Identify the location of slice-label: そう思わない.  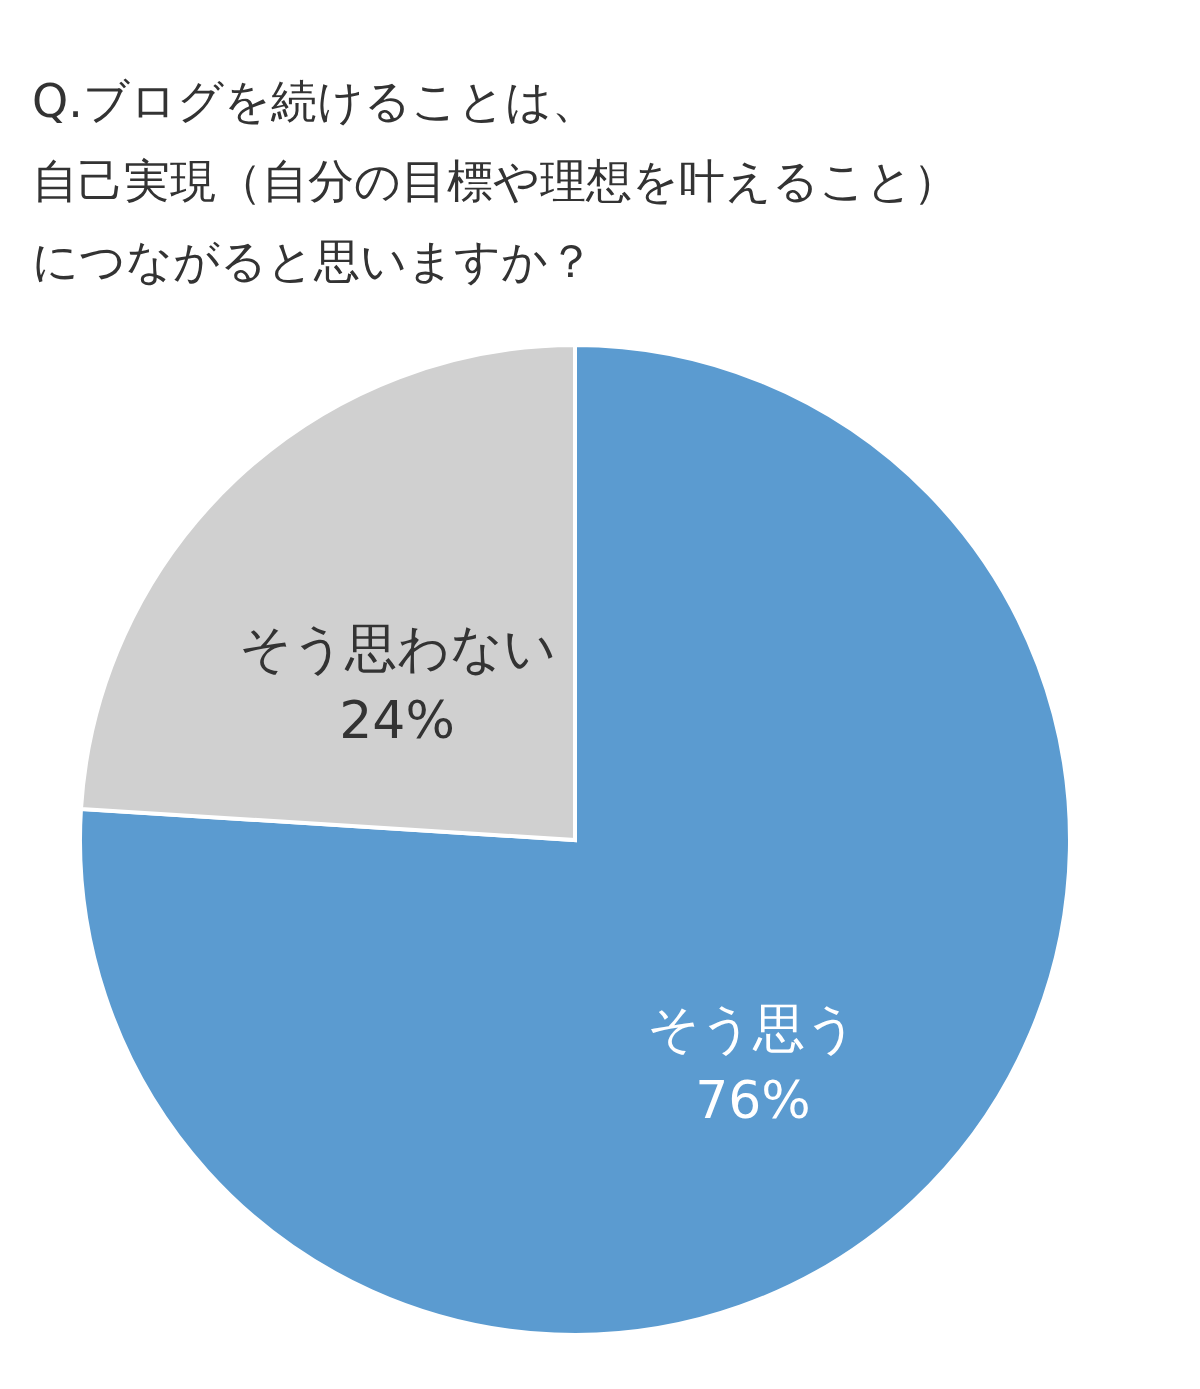
(397, 648).